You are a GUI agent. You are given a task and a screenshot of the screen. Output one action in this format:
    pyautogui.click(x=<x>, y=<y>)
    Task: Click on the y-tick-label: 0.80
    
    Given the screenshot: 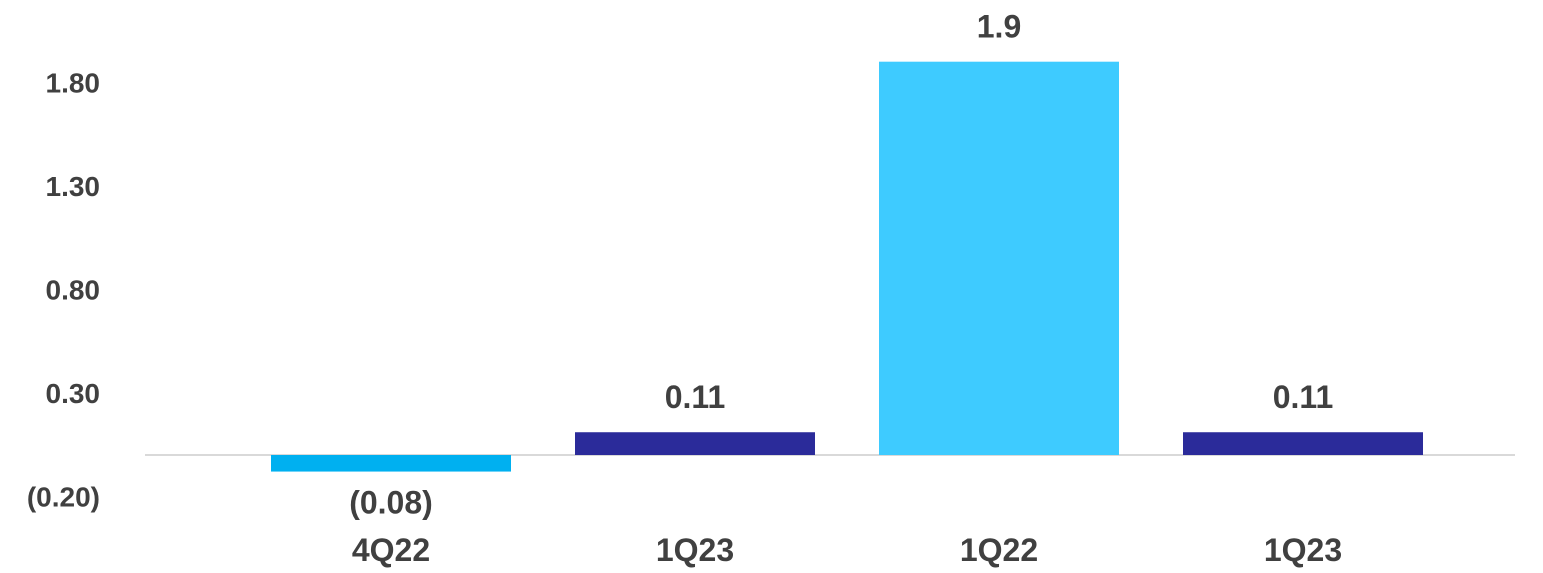 What is the action you would take?
    pyautogui.click(x=73, y=289)
    